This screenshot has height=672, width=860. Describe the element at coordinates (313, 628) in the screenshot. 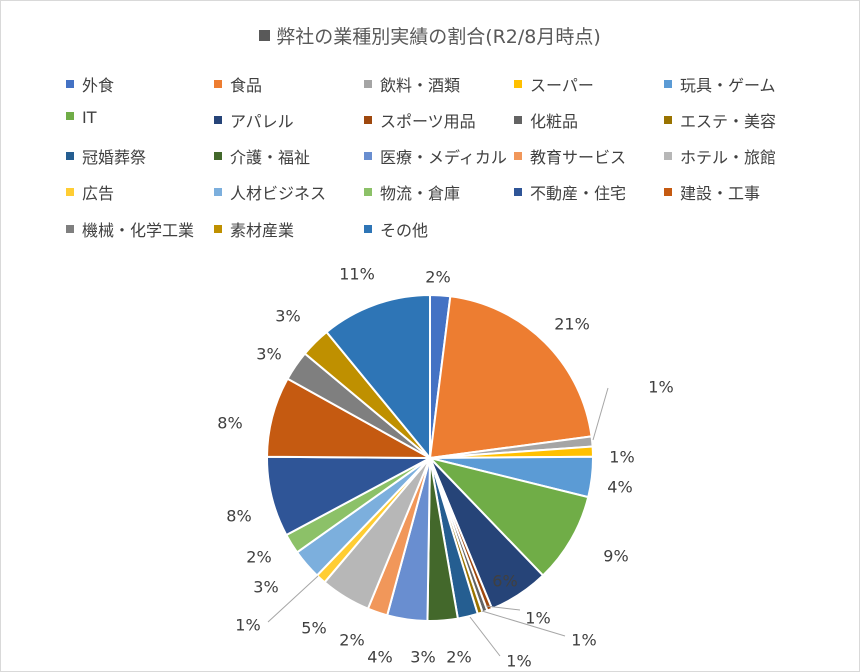

I see `data-label: 5%` at that location.